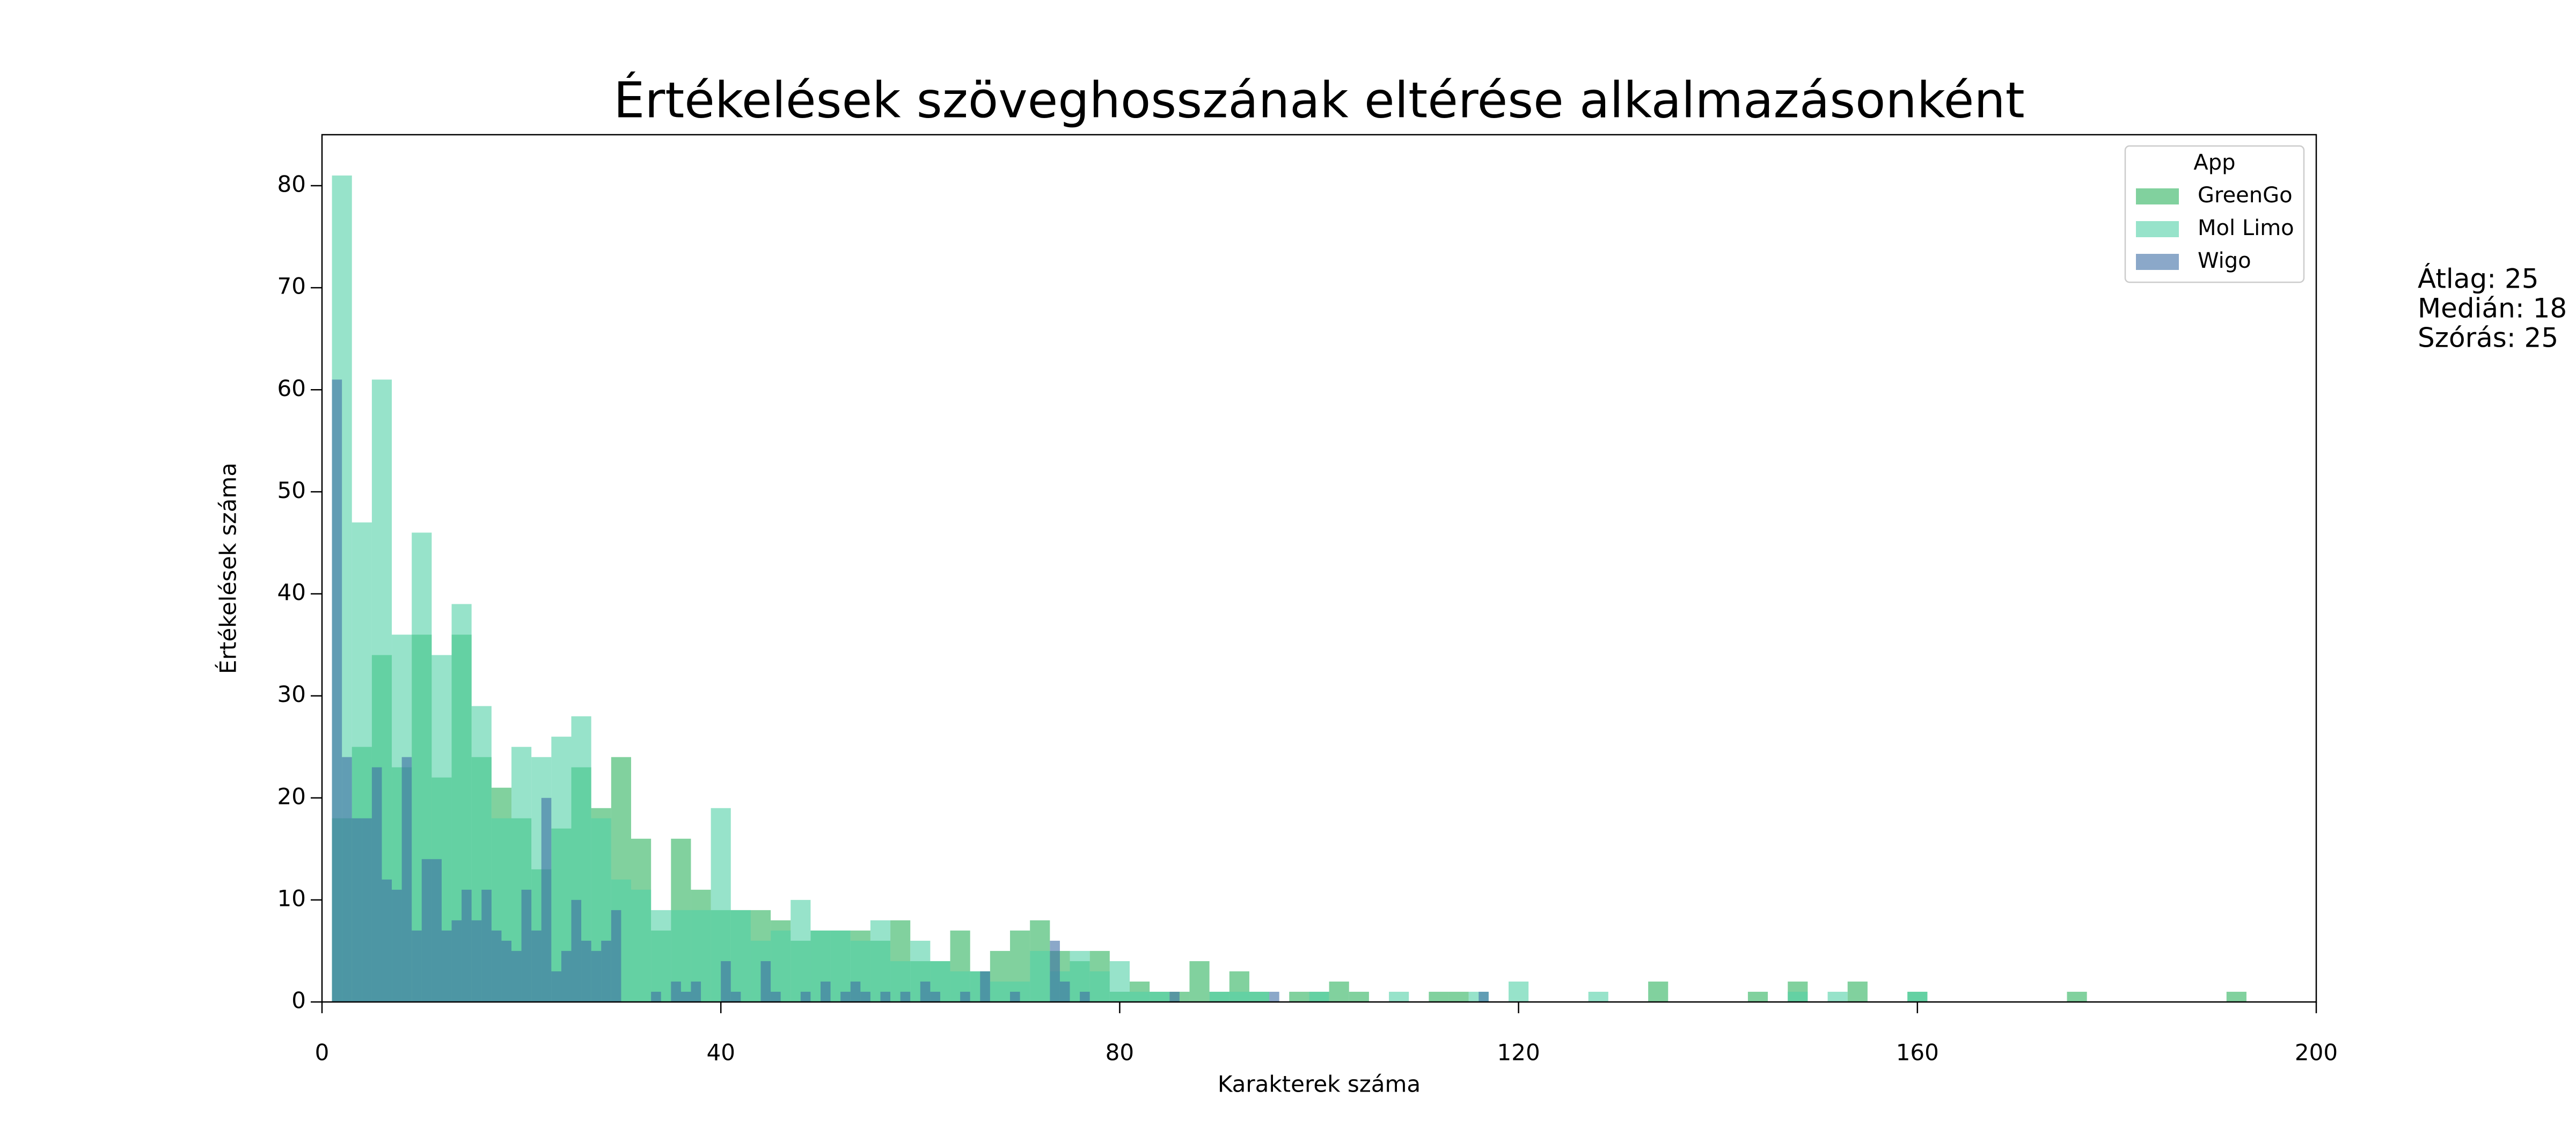  Describe the element at coordinates (322, 1053) in the screenshot. I see `x-tick-label: 0` at that location.